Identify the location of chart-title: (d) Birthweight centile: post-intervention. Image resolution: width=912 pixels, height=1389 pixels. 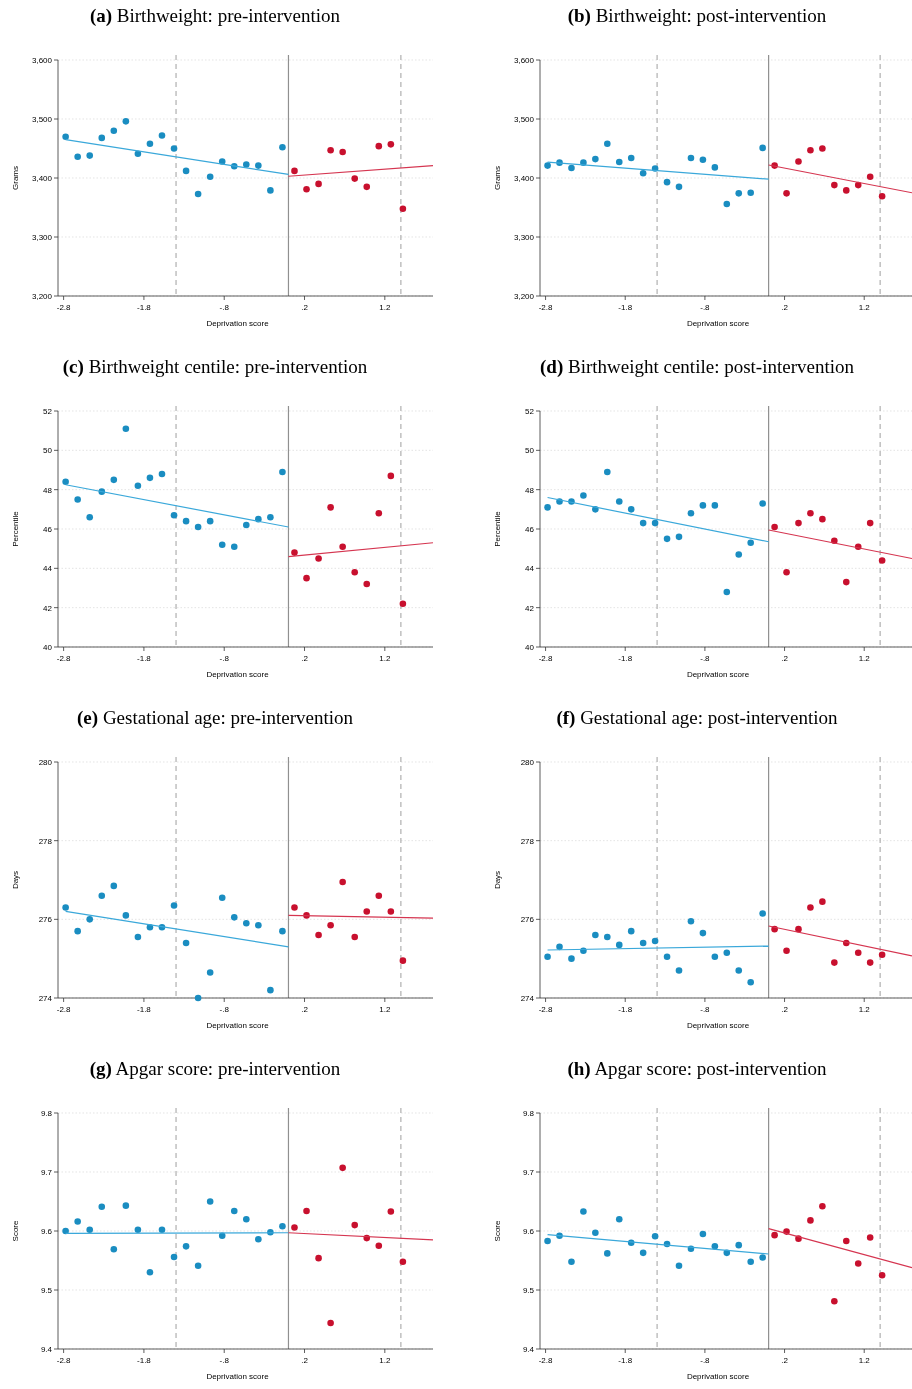
(697, 367).